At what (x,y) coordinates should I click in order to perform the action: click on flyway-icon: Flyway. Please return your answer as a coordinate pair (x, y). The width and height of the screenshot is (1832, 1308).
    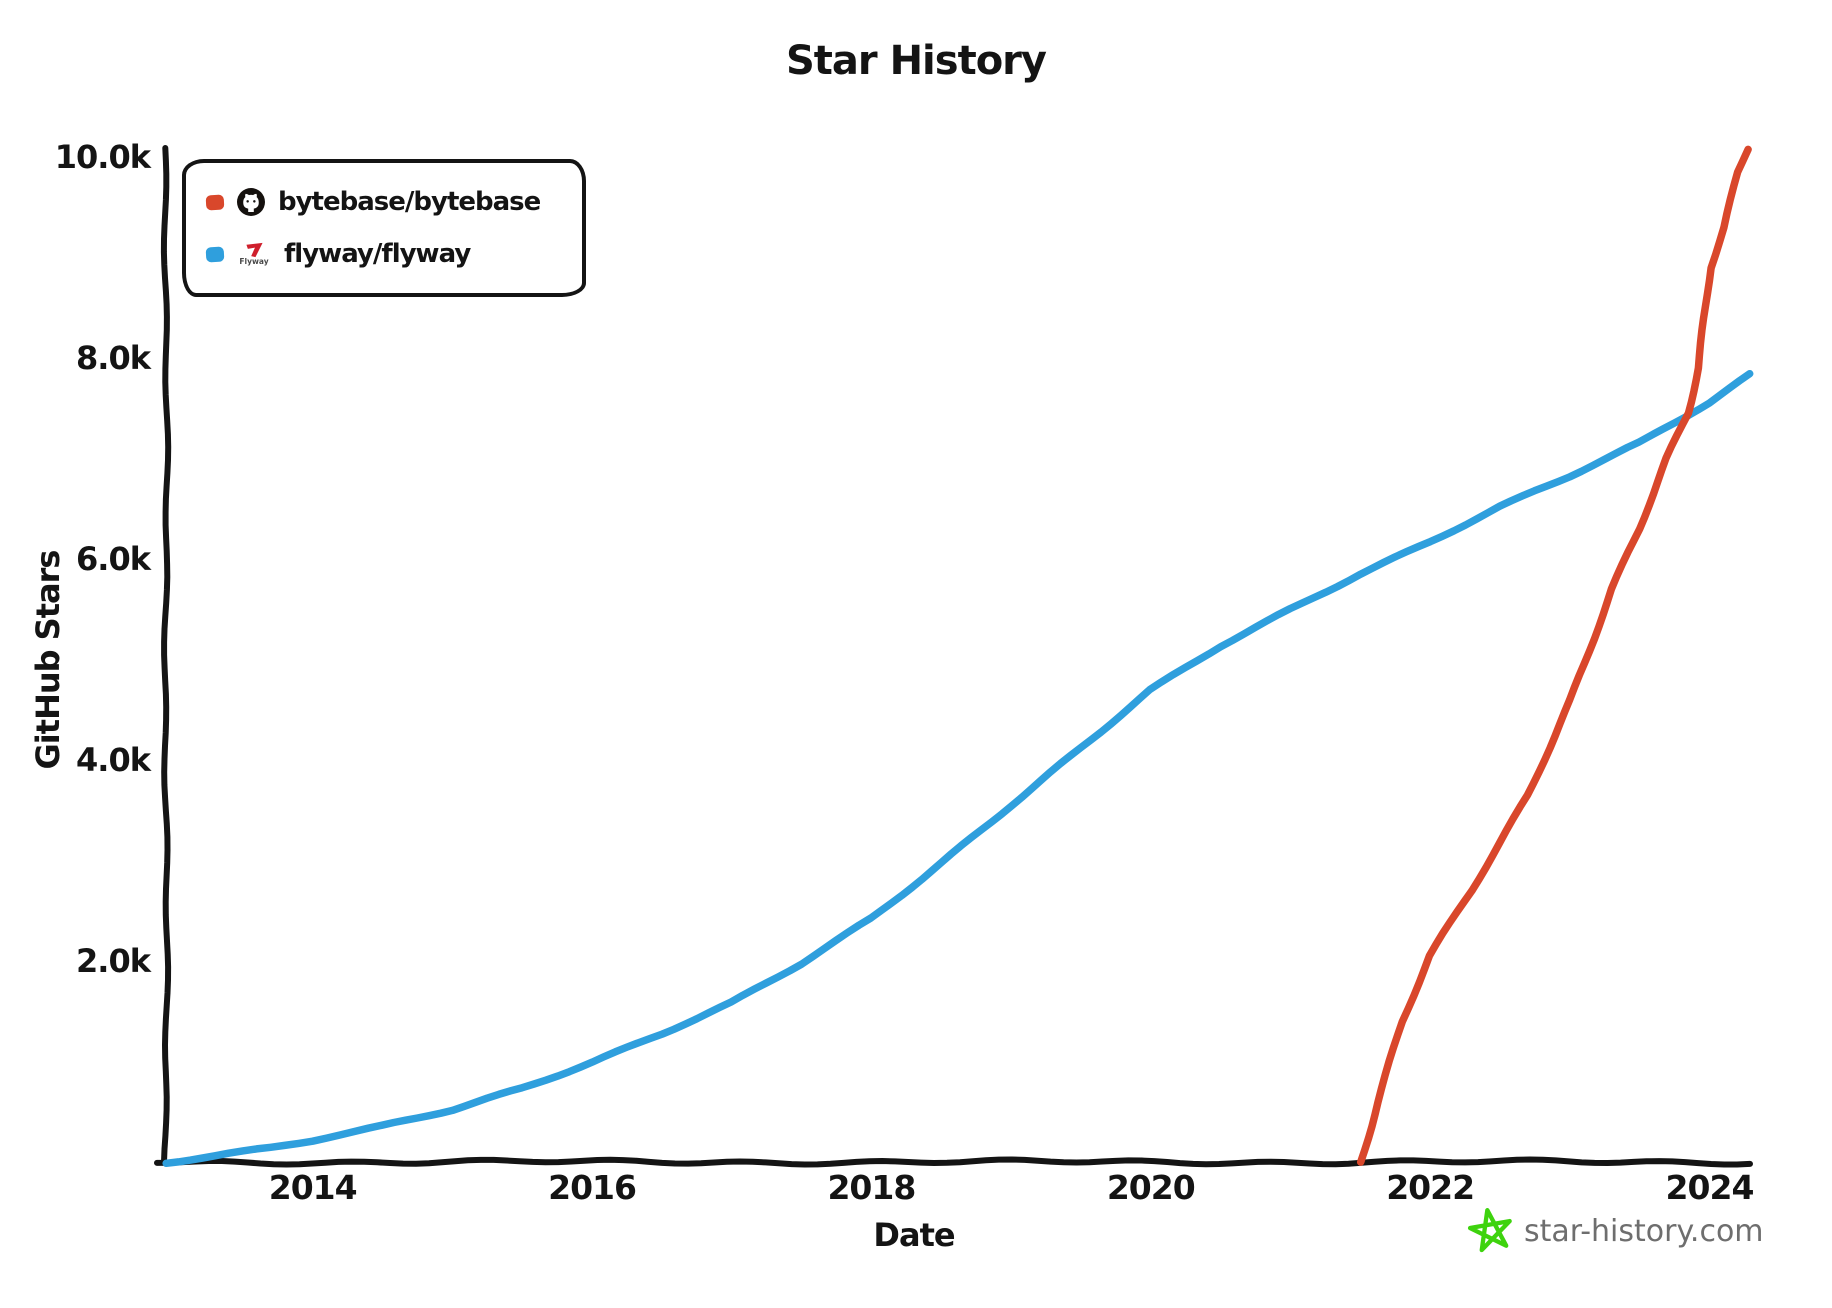
    Looking at the image, I should click on (254, 254).